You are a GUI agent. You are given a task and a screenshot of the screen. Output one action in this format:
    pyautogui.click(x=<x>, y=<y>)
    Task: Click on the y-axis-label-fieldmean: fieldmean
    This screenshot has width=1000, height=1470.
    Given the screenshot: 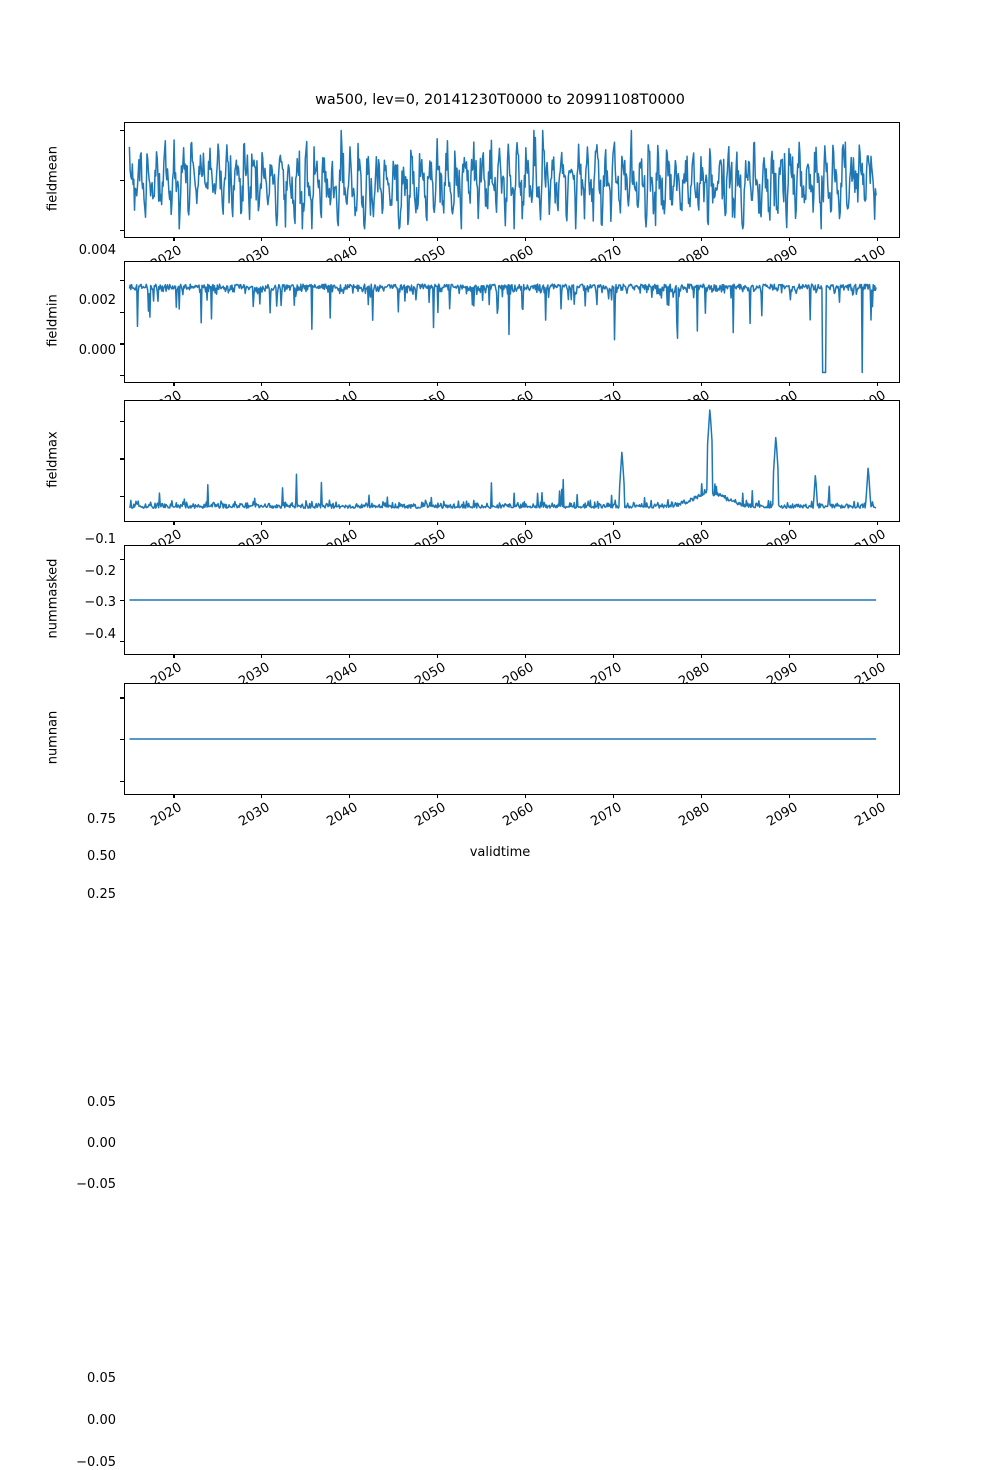 What is the action you would take?
    pyautogui.click(x=53, y=178)
    